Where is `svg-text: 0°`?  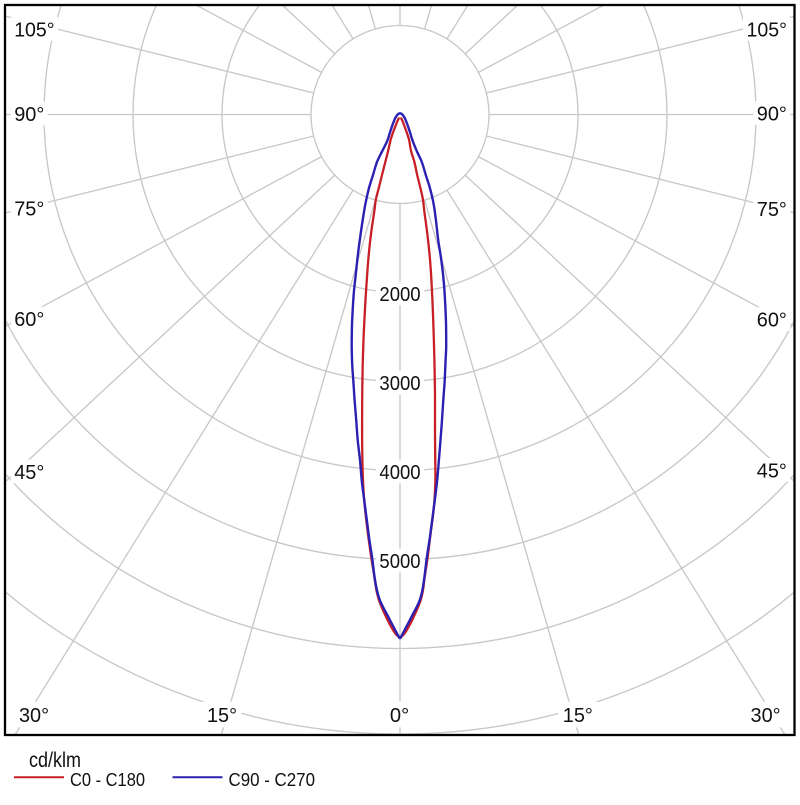
svg-text: 0° is located at coordinates (399, 716).